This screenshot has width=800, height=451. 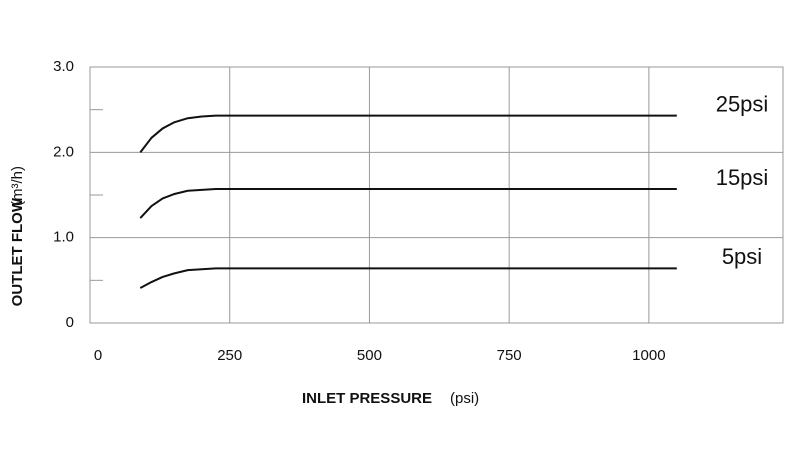 I want to click on y-axis-title: OUTLET FLOW, so click(x=17, y=251).